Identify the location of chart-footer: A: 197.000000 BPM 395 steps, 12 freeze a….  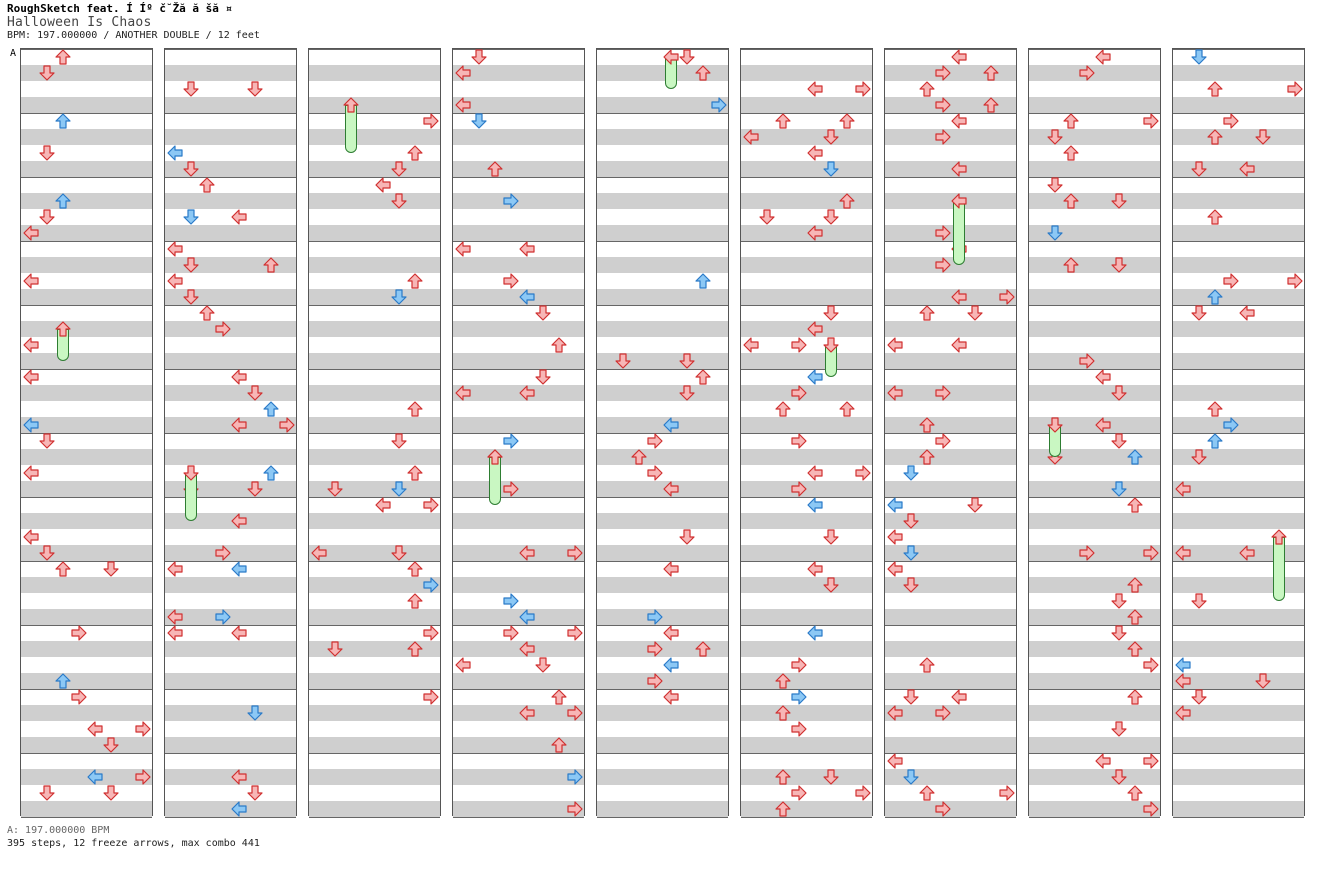
(133, 838).